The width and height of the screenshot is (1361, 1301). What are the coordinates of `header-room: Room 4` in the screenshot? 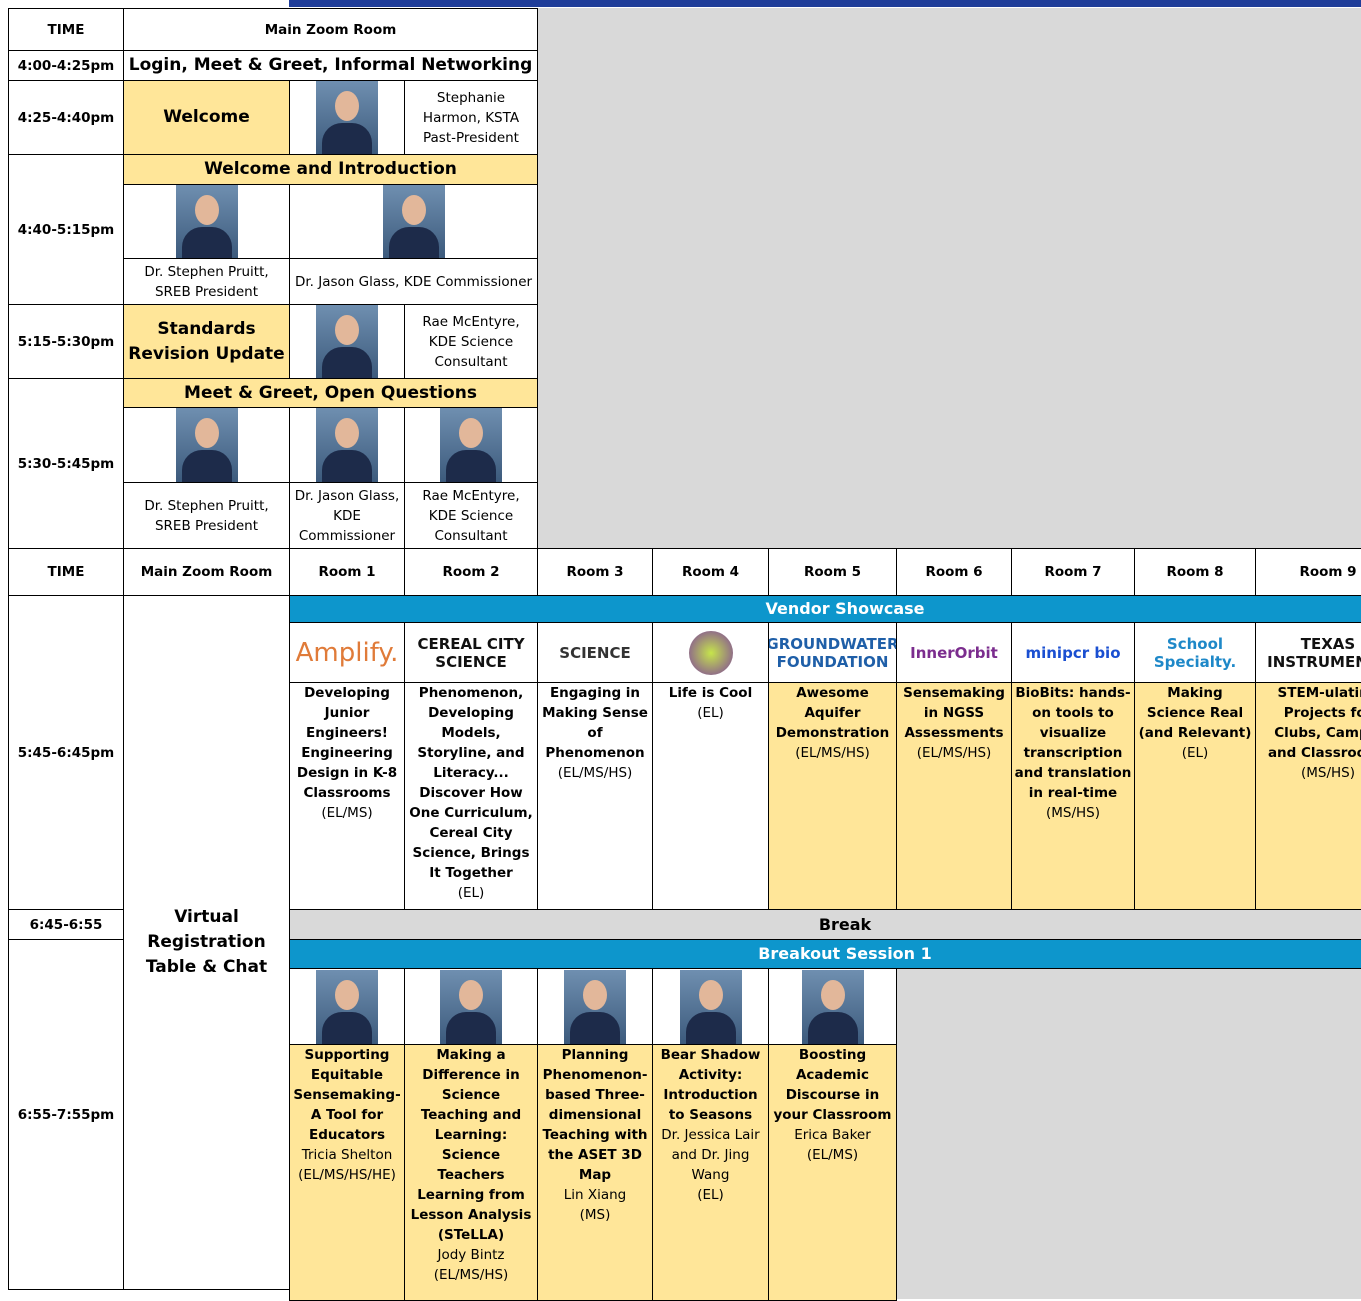 It's located at (710, 572).